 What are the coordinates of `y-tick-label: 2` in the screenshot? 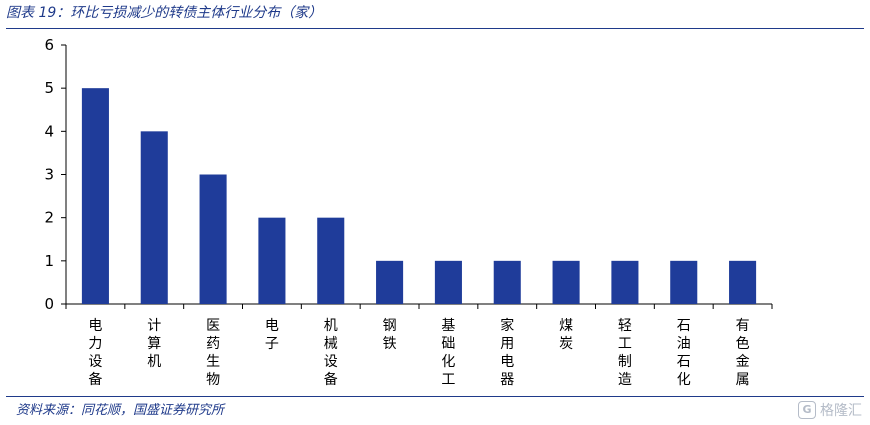 It's located at (49, 218).